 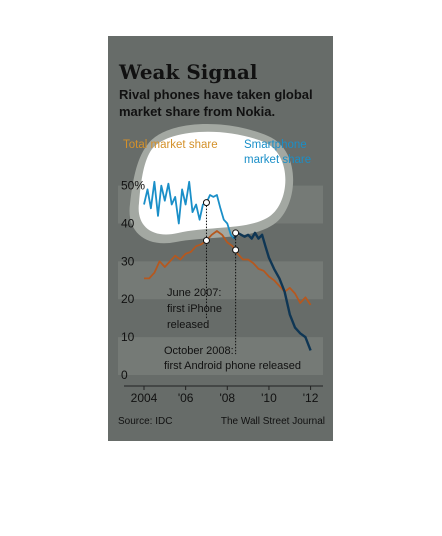 I want to click on x-tick-label: 2004, so click(x=144, y=398).